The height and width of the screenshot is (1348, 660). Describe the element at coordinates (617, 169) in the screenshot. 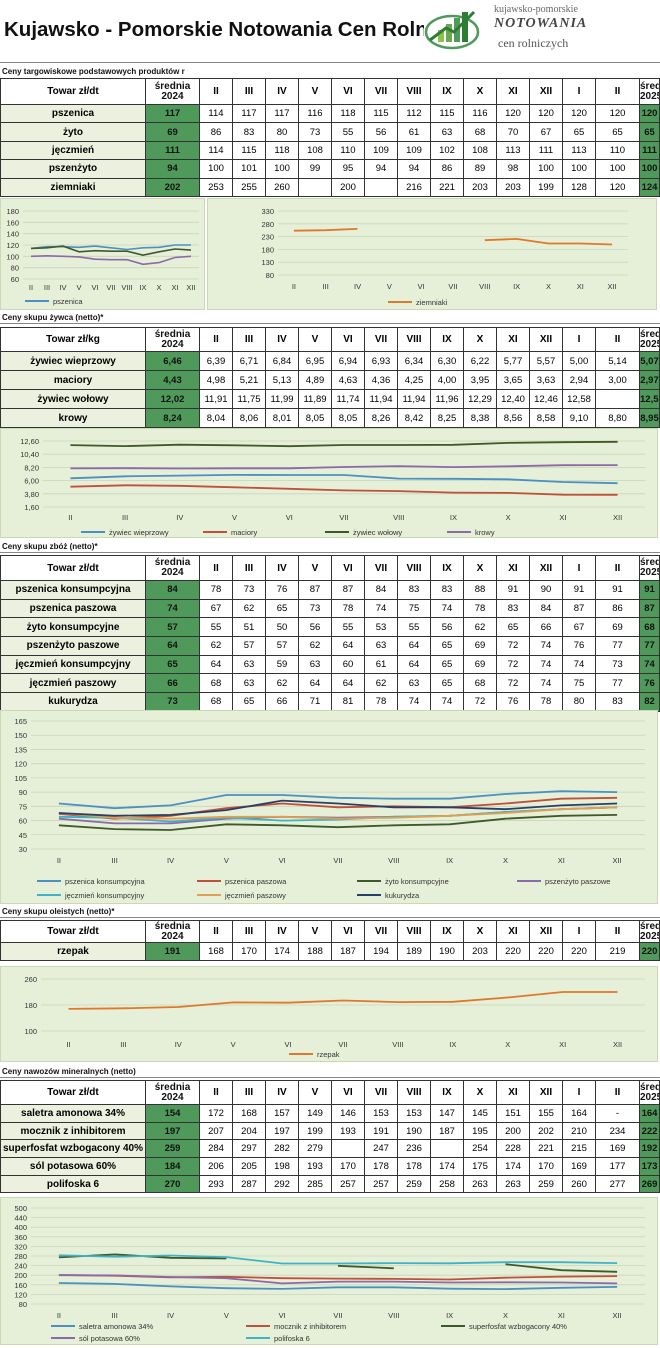

I see `value-cell: 100` at that location.